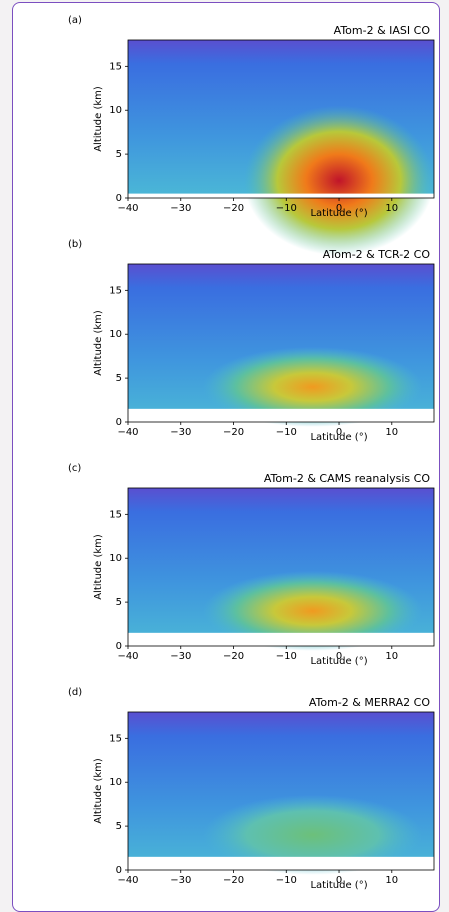 The width and height of the screenshot is (449, 912). I want to click on chart-title: ATom-2 & TCR-2 CO, so click(377, 254).